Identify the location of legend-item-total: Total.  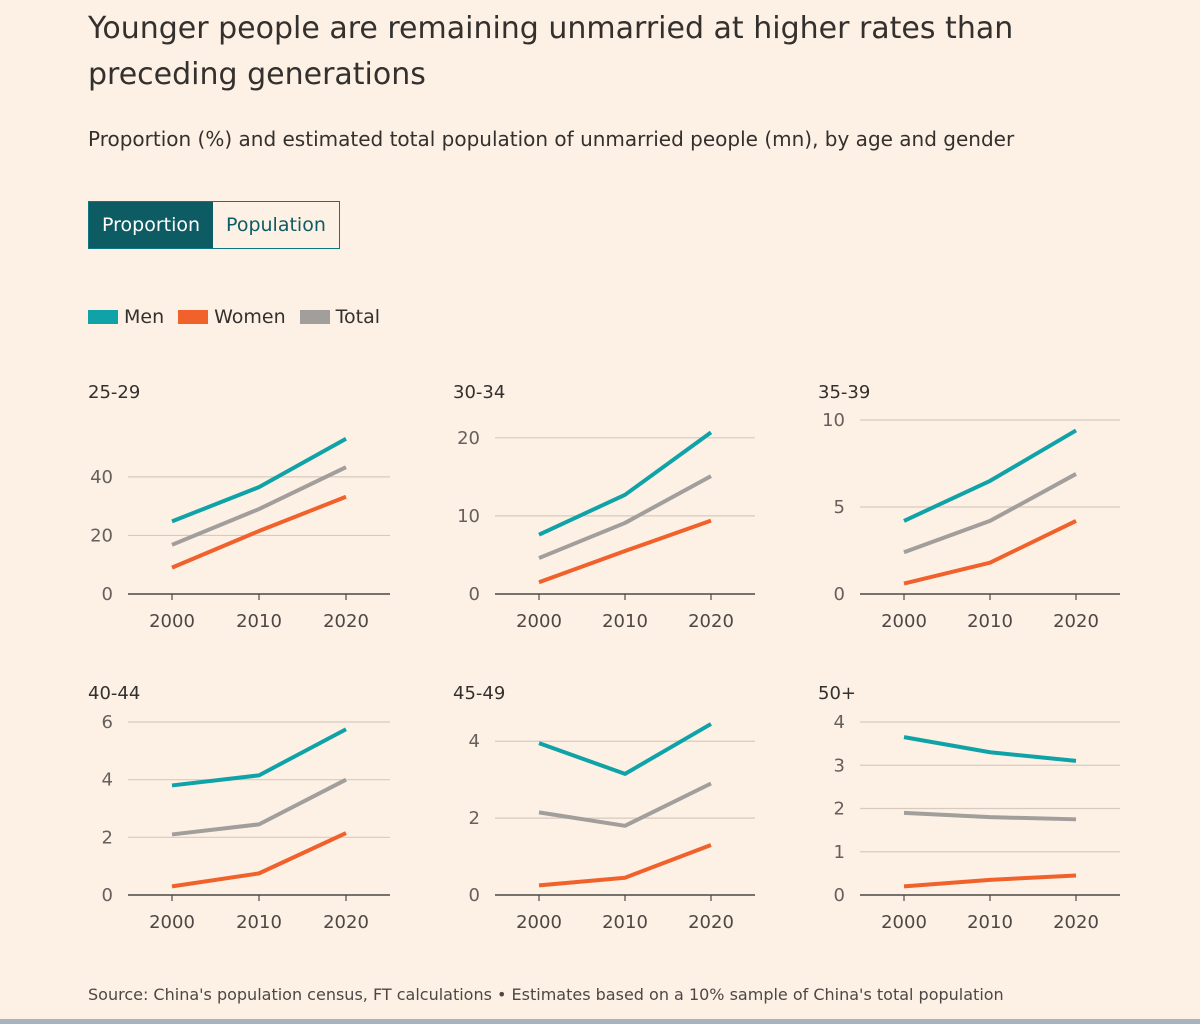
(340, 317).